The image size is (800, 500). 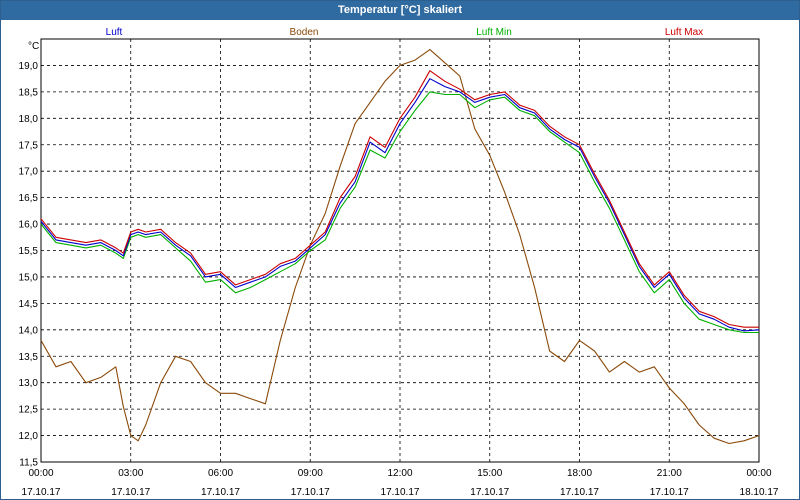 I want to click on legend: Luft Boden Luft Min Luft Max, so click(x=405, y=32).